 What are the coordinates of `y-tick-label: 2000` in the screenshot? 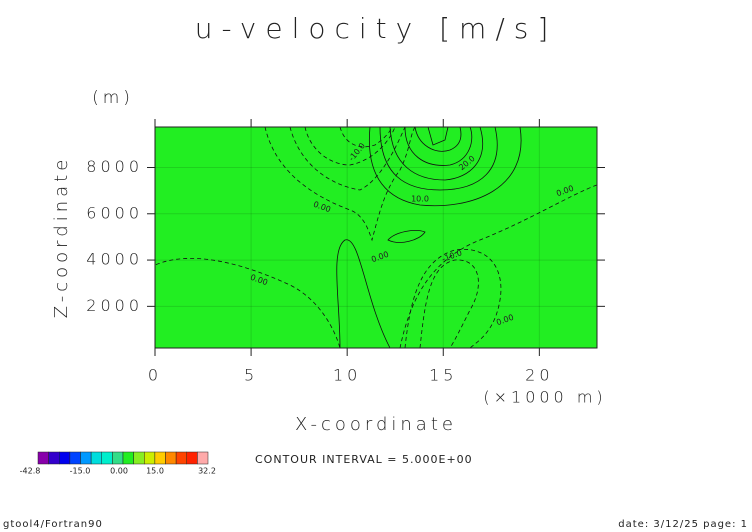 It's located at (114, 305).